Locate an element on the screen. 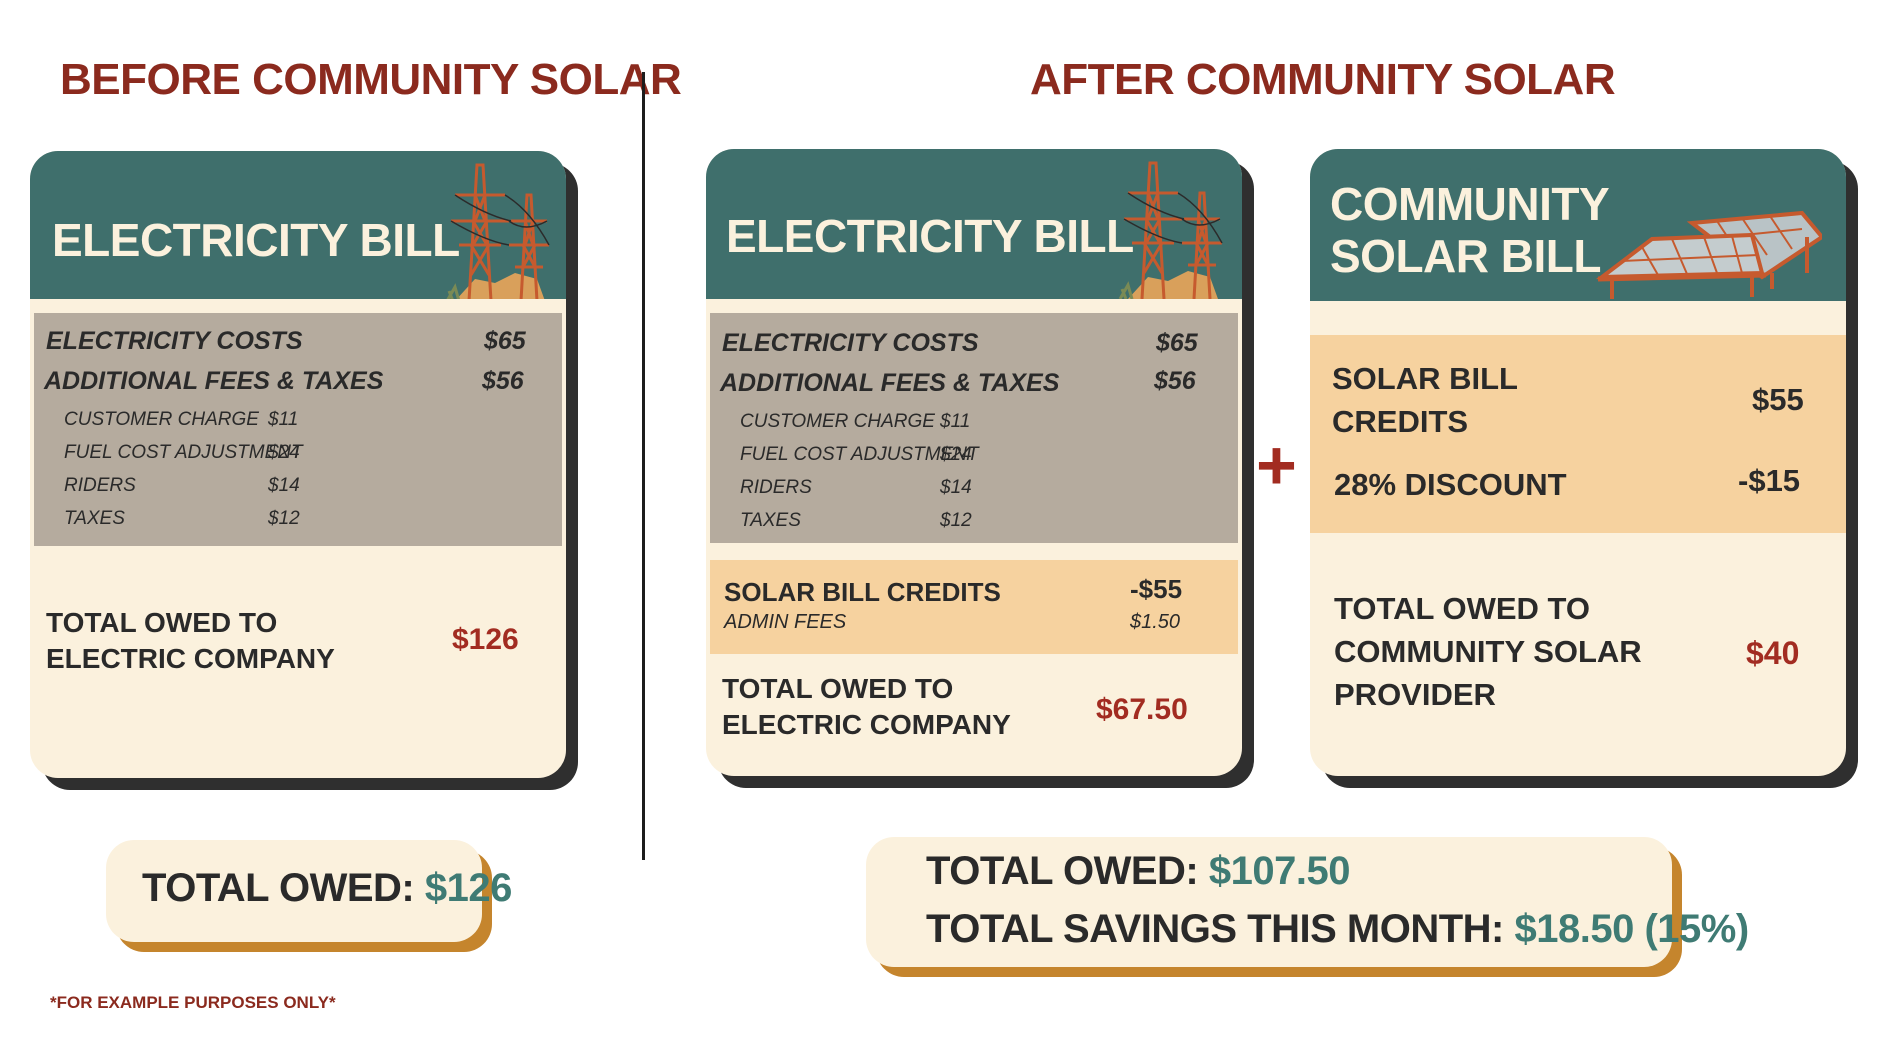 This screenshot has height=1057, width=1879. solar-credits-label-line2: CREDITS is located at coordinates (1400, 421).